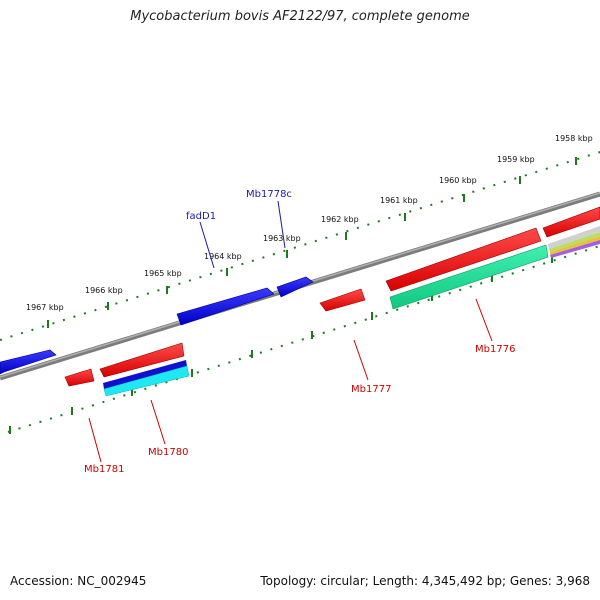  Describe the element at coordinates (28, 362) in the screenshot. I see `gene-arrow-left-edge` at that location.